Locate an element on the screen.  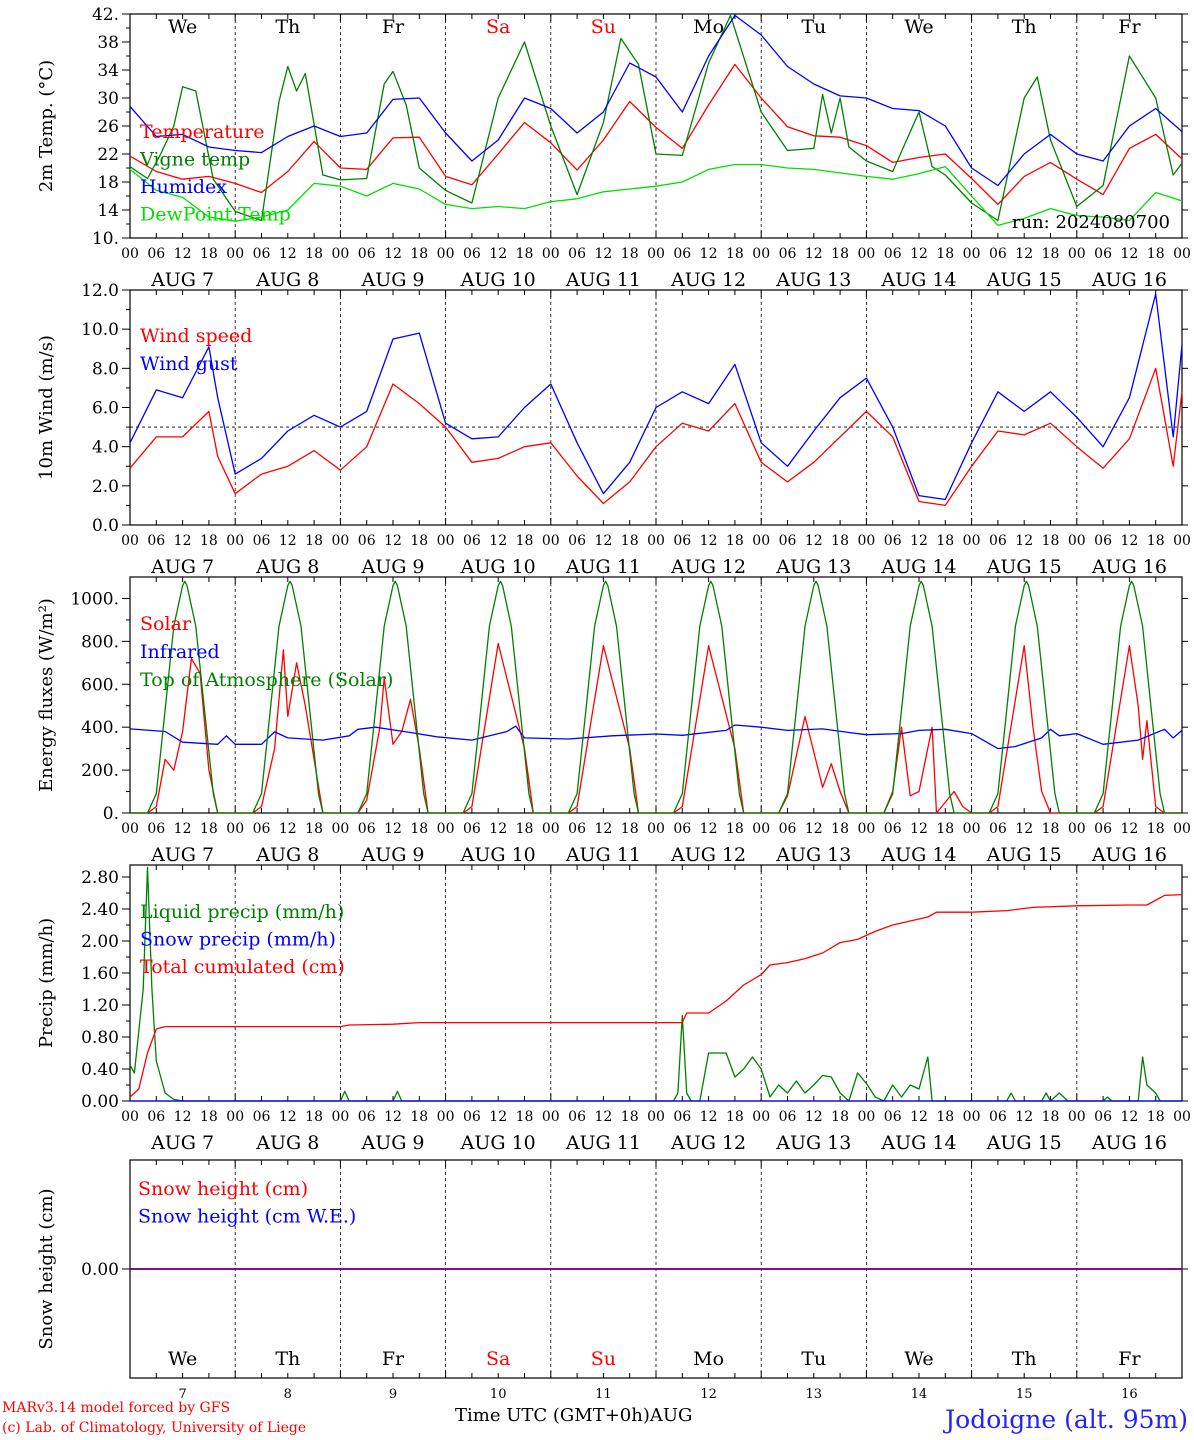
y-tick-label: 200. is located at coordinates (100, 771).